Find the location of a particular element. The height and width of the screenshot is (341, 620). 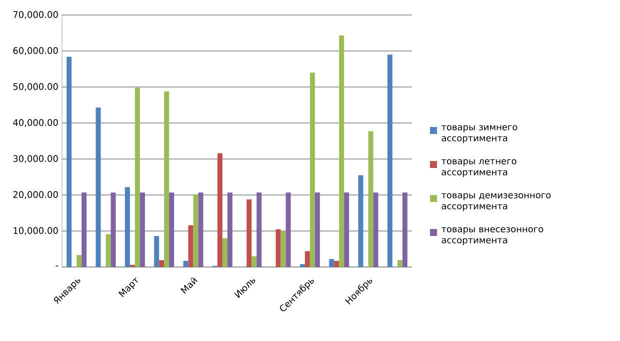

y-tick-label: 30,000.00 is located at coordinates (35, 159).